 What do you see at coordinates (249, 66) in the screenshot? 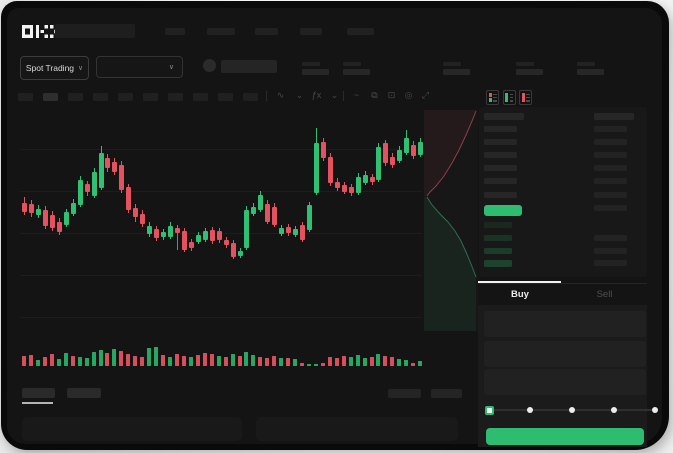
I see `pair-title-placeholder` at bounding box center [249, 66].